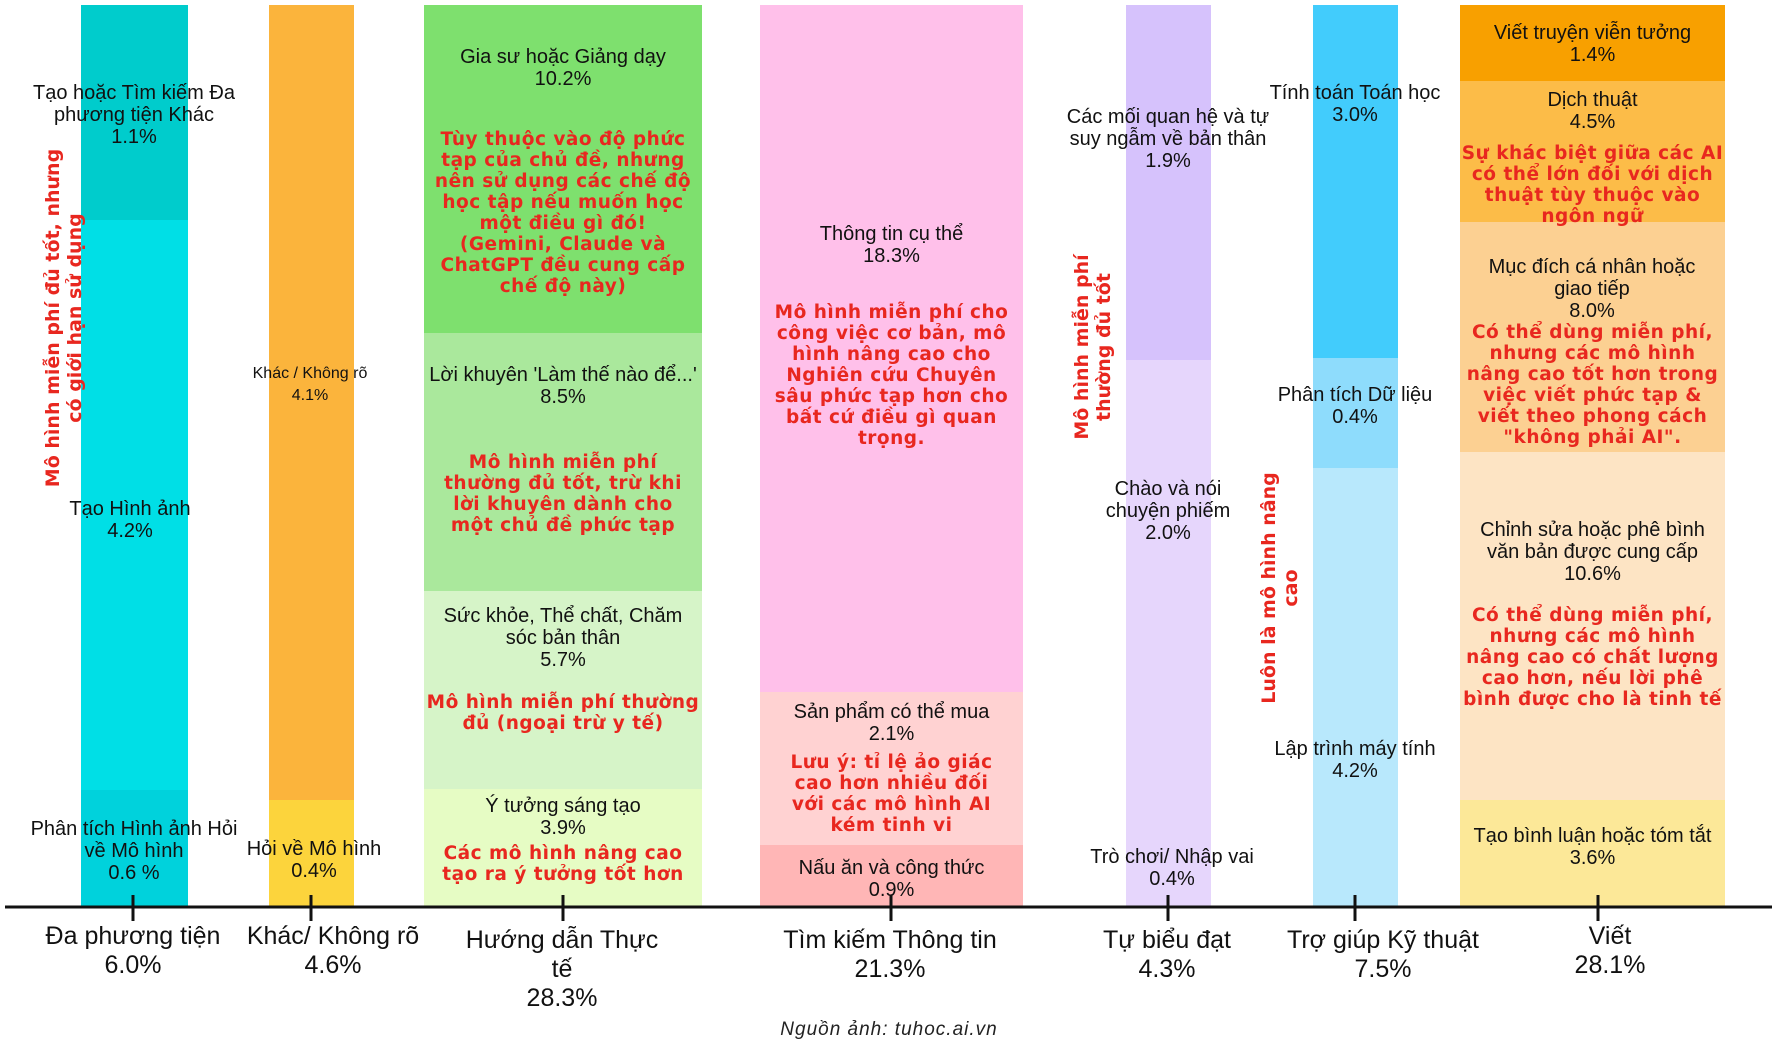 The width and height of the screenshot is (1778, 1064). What do you see at coordinates (1172, 857) in the screenshot?
I see `segment-name: Trò chơi/ Nhập vai` at bounding box center [1172, 857].